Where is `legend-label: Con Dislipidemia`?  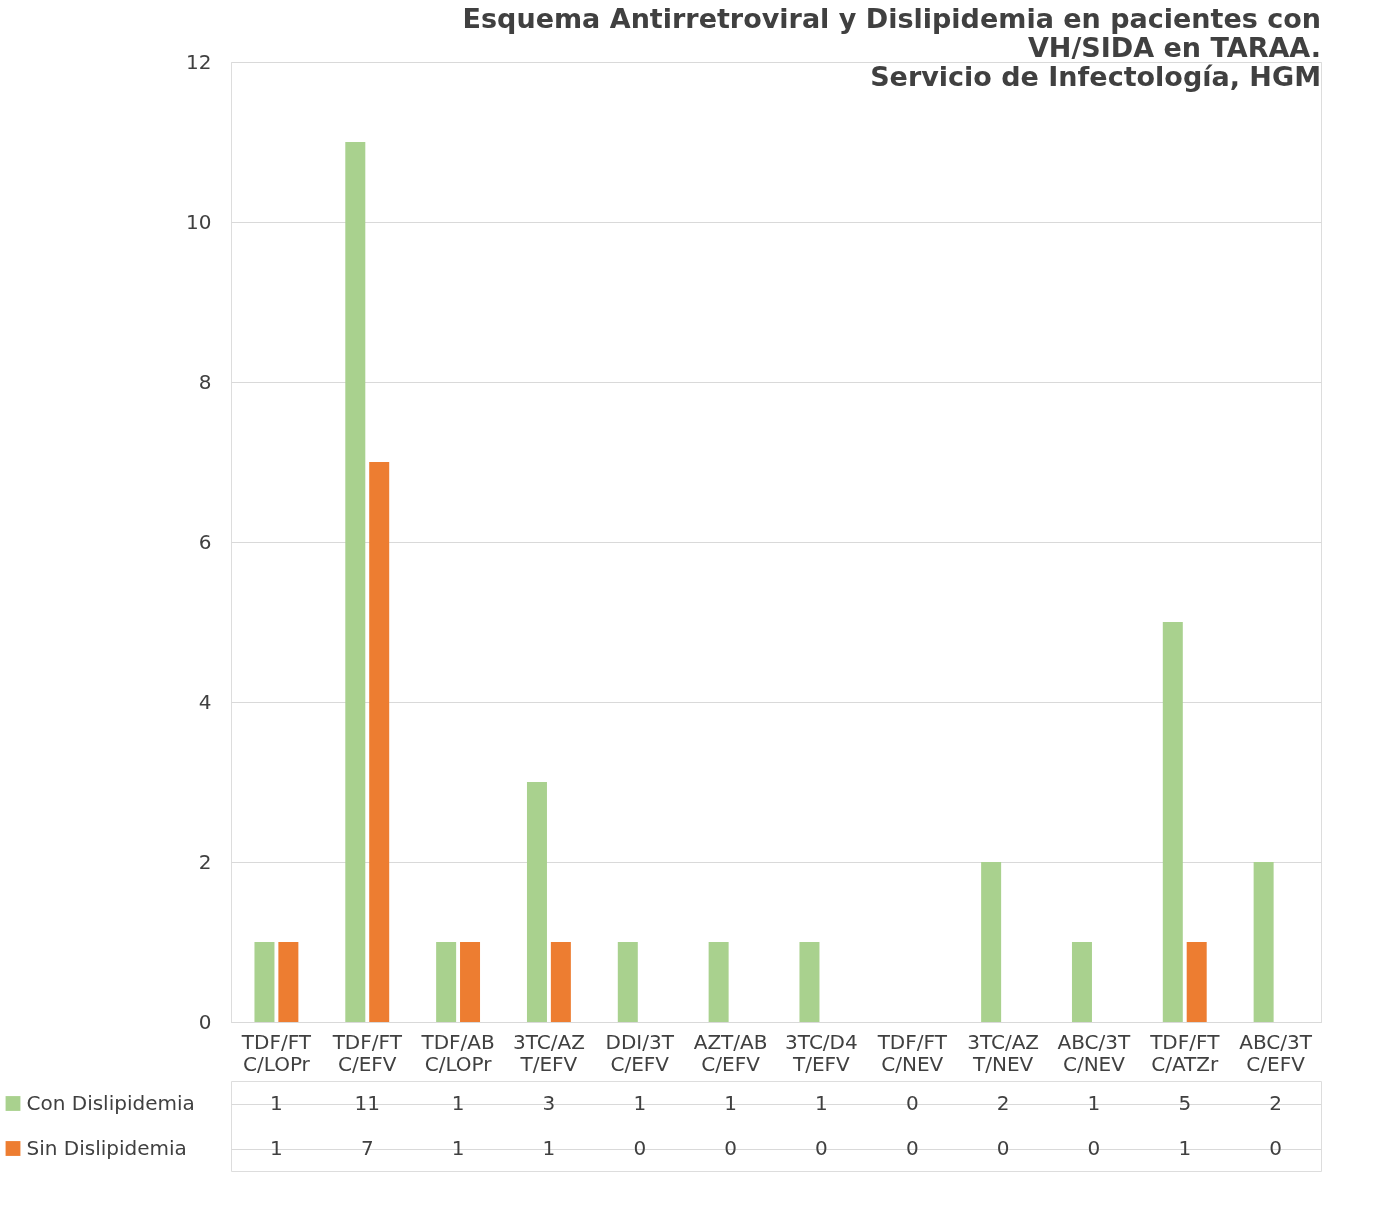 legend-label: Con Dislipidemia is located at coordinates (110, 1103).